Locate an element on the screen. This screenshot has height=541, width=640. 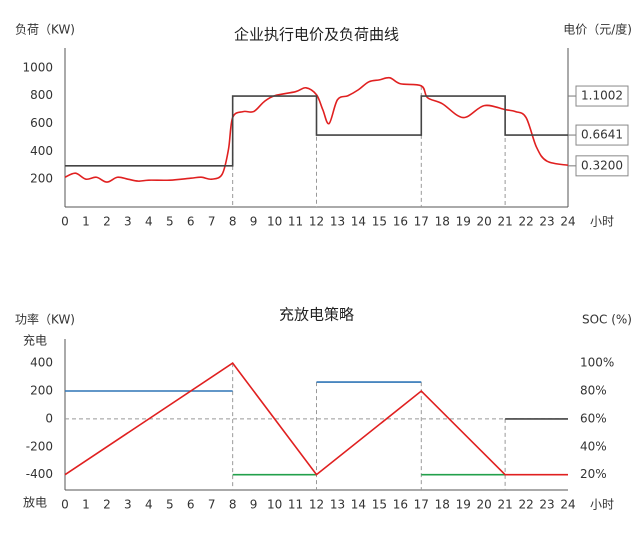
price-label: 0.6641 is located at coordinates (602, 135).